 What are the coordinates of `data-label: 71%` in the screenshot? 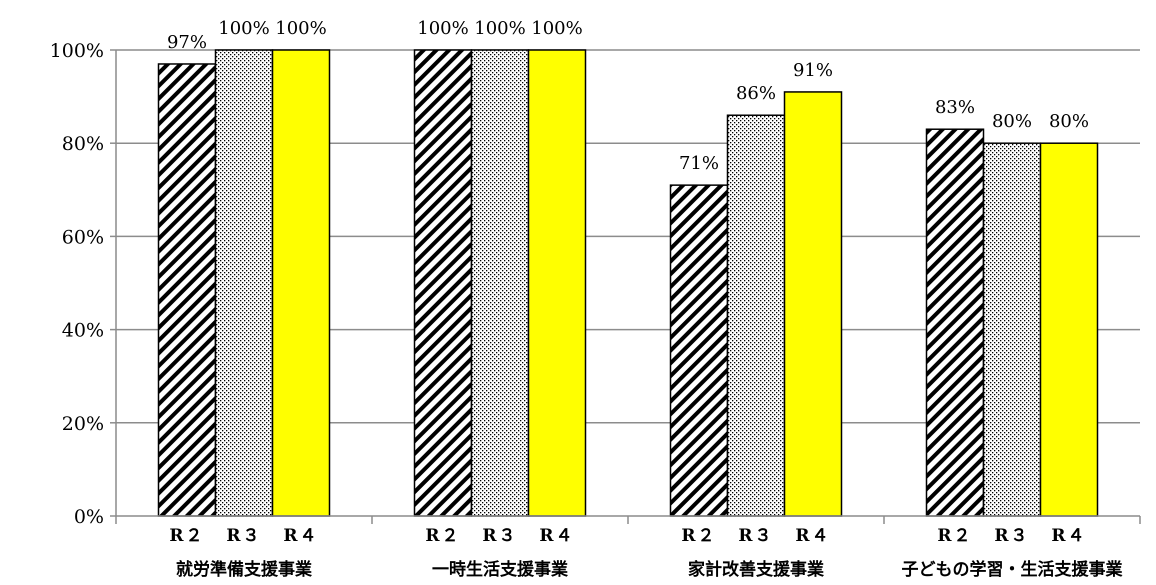 It's located at (699, 163).